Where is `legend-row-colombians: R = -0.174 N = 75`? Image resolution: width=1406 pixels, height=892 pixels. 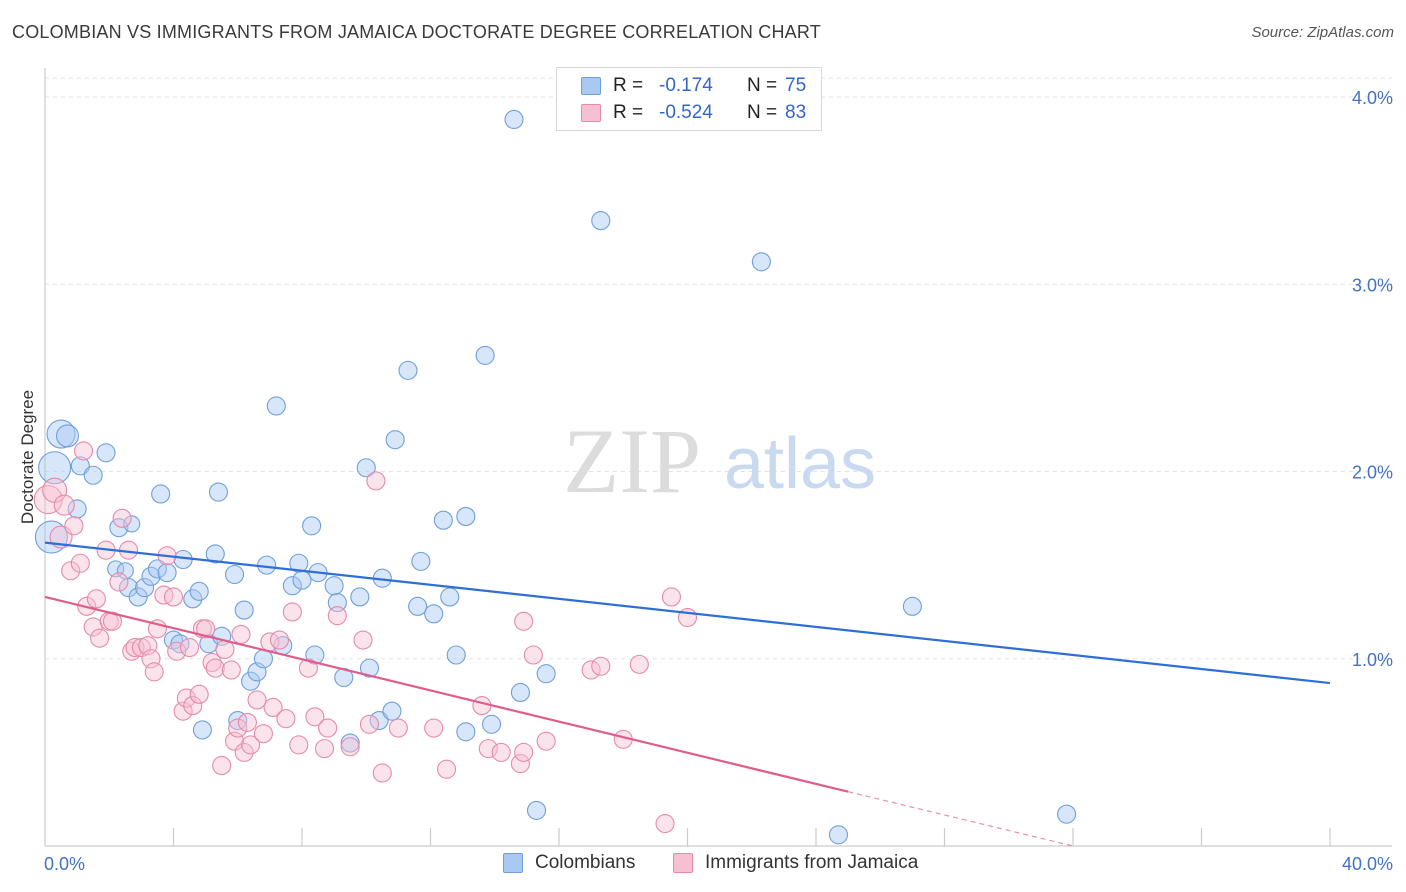
legend-row-colombians: R = -0.174 N = 75 is located at coordinates (693, 86).